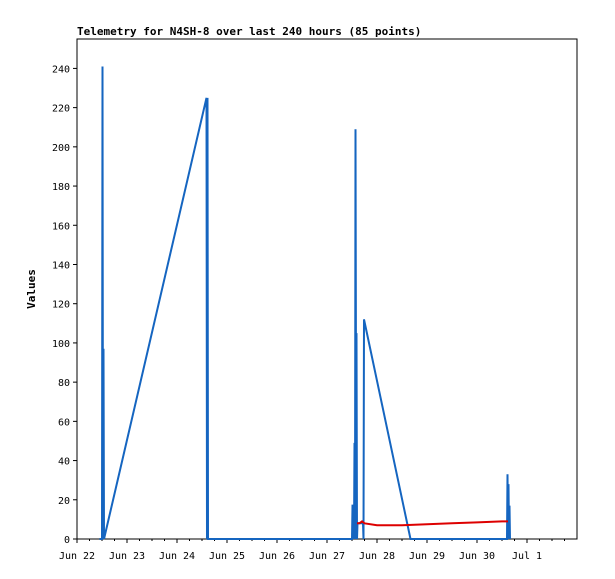  Describe the element at coordinates (61, 69) in the screenshot. I see `y-tick-label: 240` at that location.